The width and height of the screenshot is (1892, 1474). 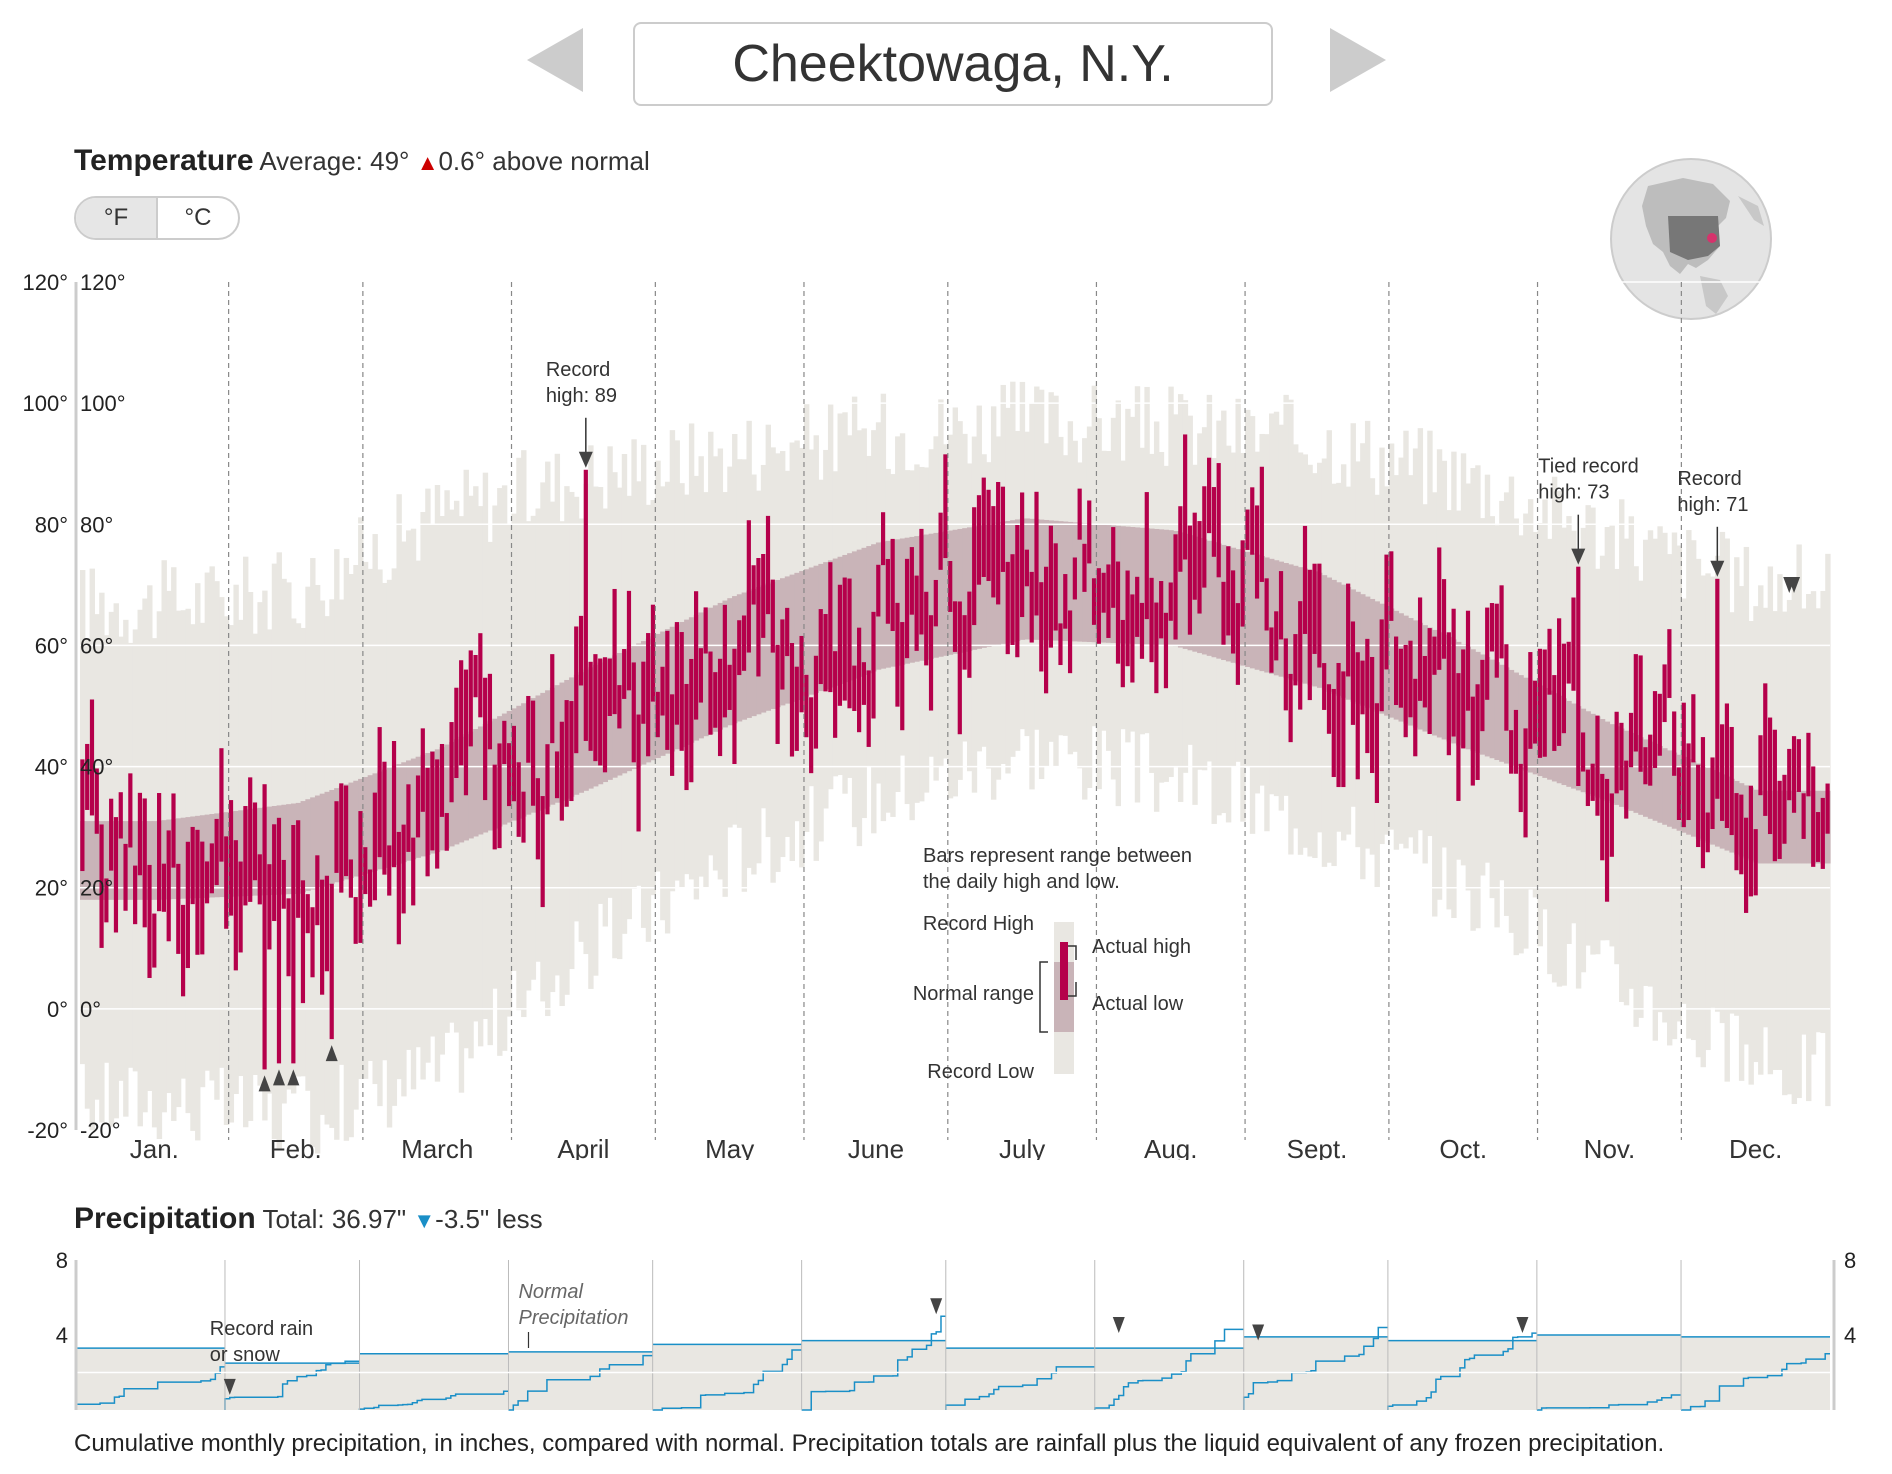 What do you see at coordinates (57, 1009) in the screenshot?
I see `y-tick-label-left: 0°` at bounding box center [57, 1009].